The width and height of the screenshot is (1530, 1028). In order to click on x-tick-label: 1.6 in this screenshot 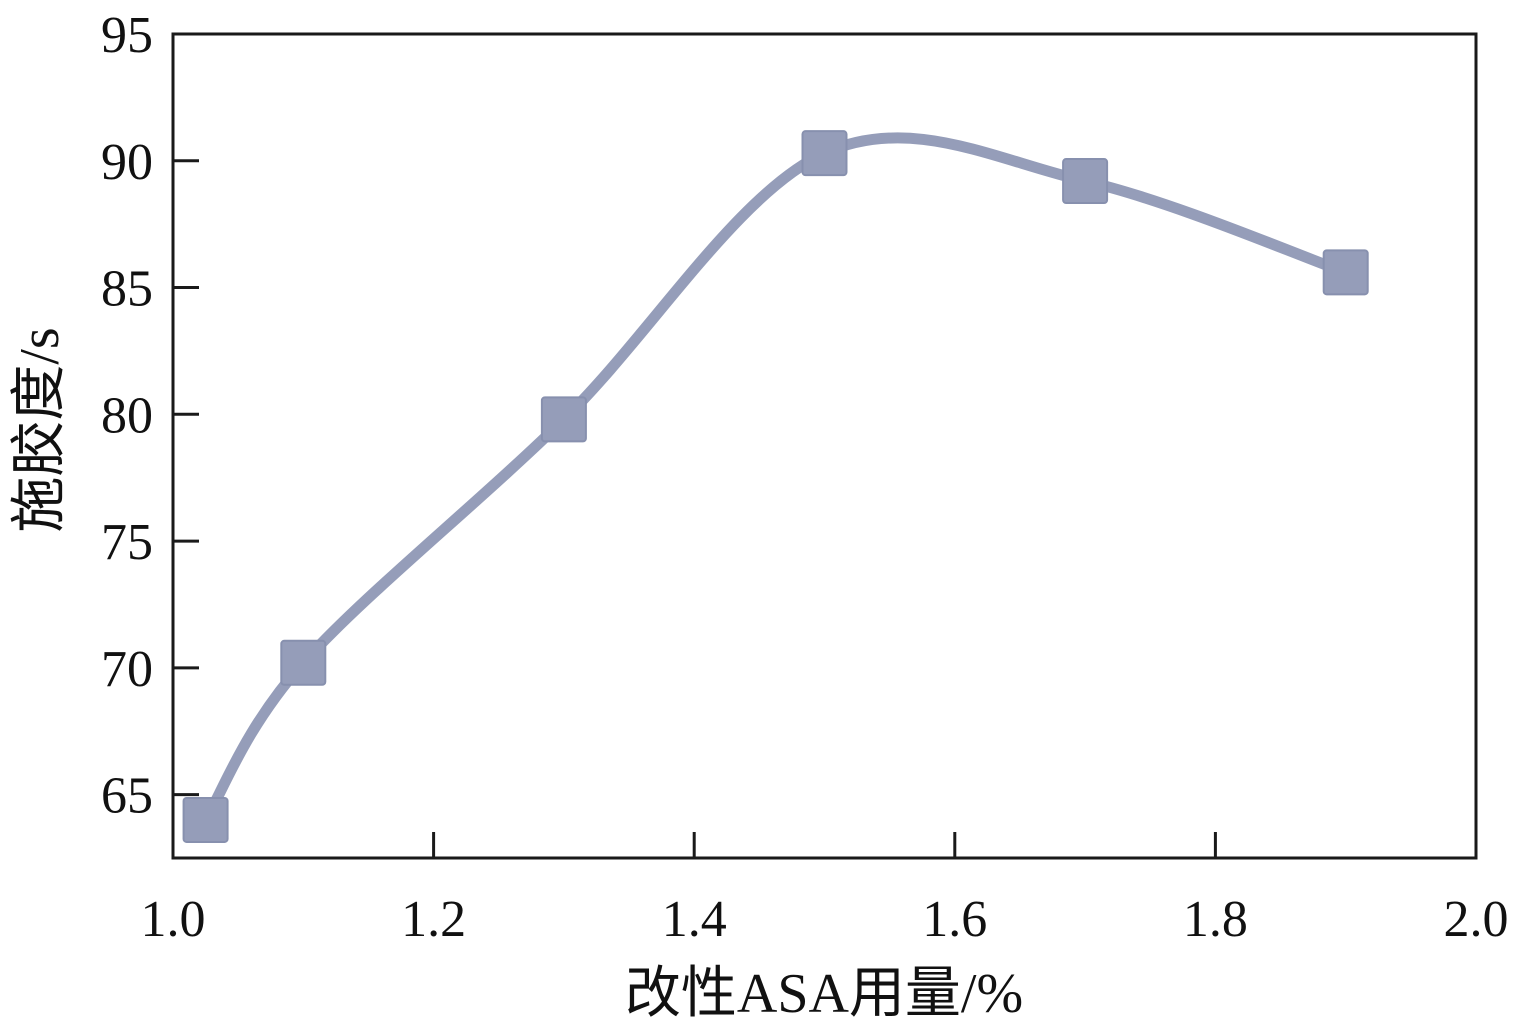, I will do `click(954, 919)`.